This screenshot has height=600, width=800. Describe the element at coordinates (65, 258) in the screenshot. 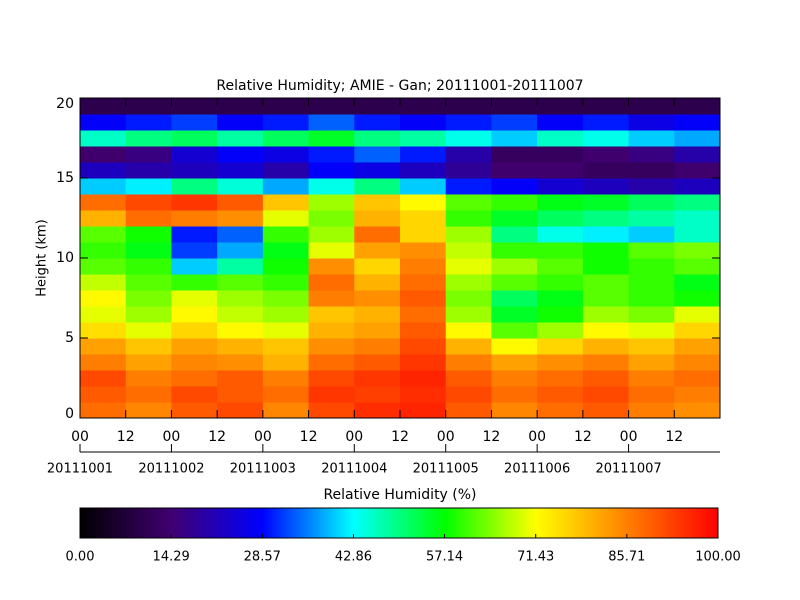

I see `y-tick-label: 10` at that location.